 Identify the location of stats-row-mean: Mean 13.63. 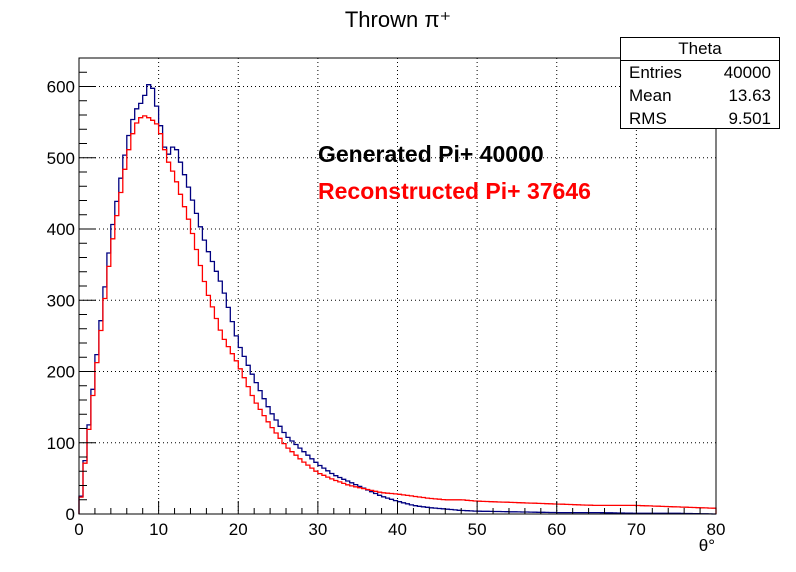
(700, 95).